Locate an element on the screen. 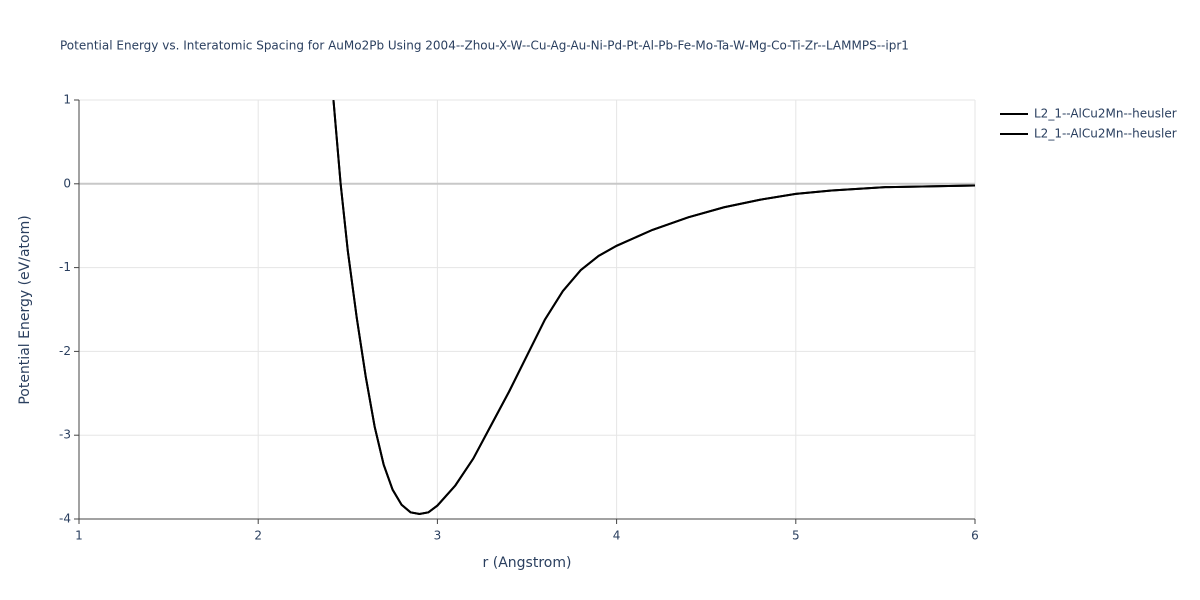 The image size is (1200, 600). x-tick-label: 2 is located at coordinates (258, 536).